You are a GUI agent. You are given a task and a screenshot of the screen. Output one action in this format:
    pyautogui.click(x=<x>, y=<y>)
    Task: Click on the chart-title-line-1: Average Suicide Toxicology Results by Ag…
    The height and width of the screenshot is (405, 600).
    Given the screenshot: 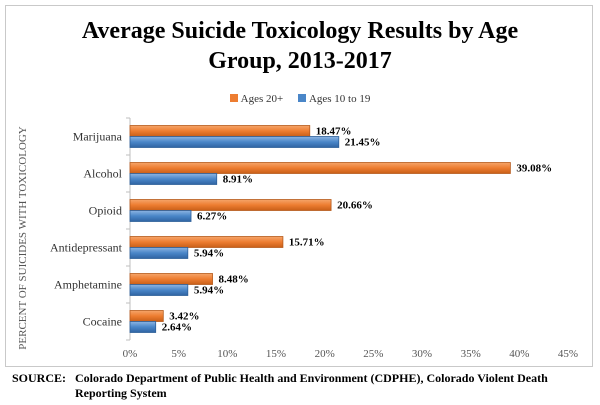 What is the action you would take?
    pyautogui.click(x=300, y=31)
    